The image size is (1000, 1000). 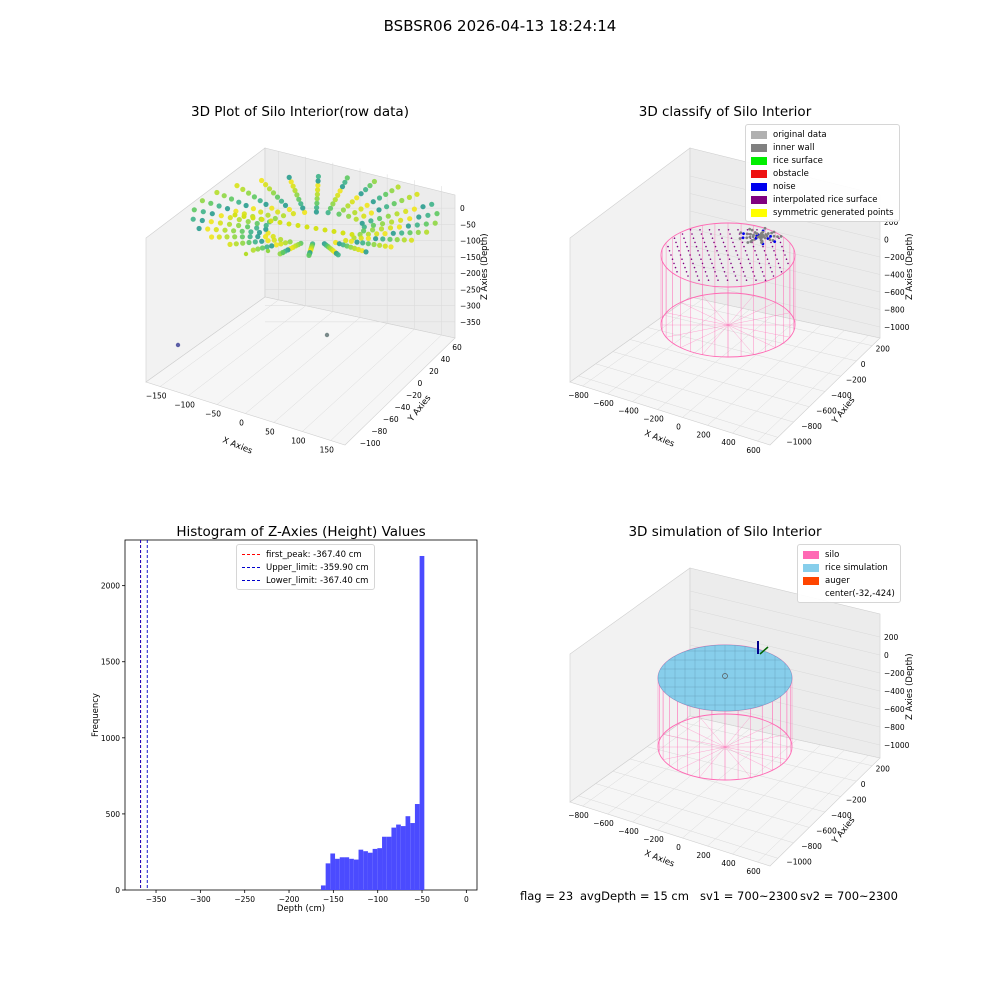 What do you see at coordinates (402, 407) in the screenshot?
I see `y-tick-label: −40` at bounding box center [402, 407].